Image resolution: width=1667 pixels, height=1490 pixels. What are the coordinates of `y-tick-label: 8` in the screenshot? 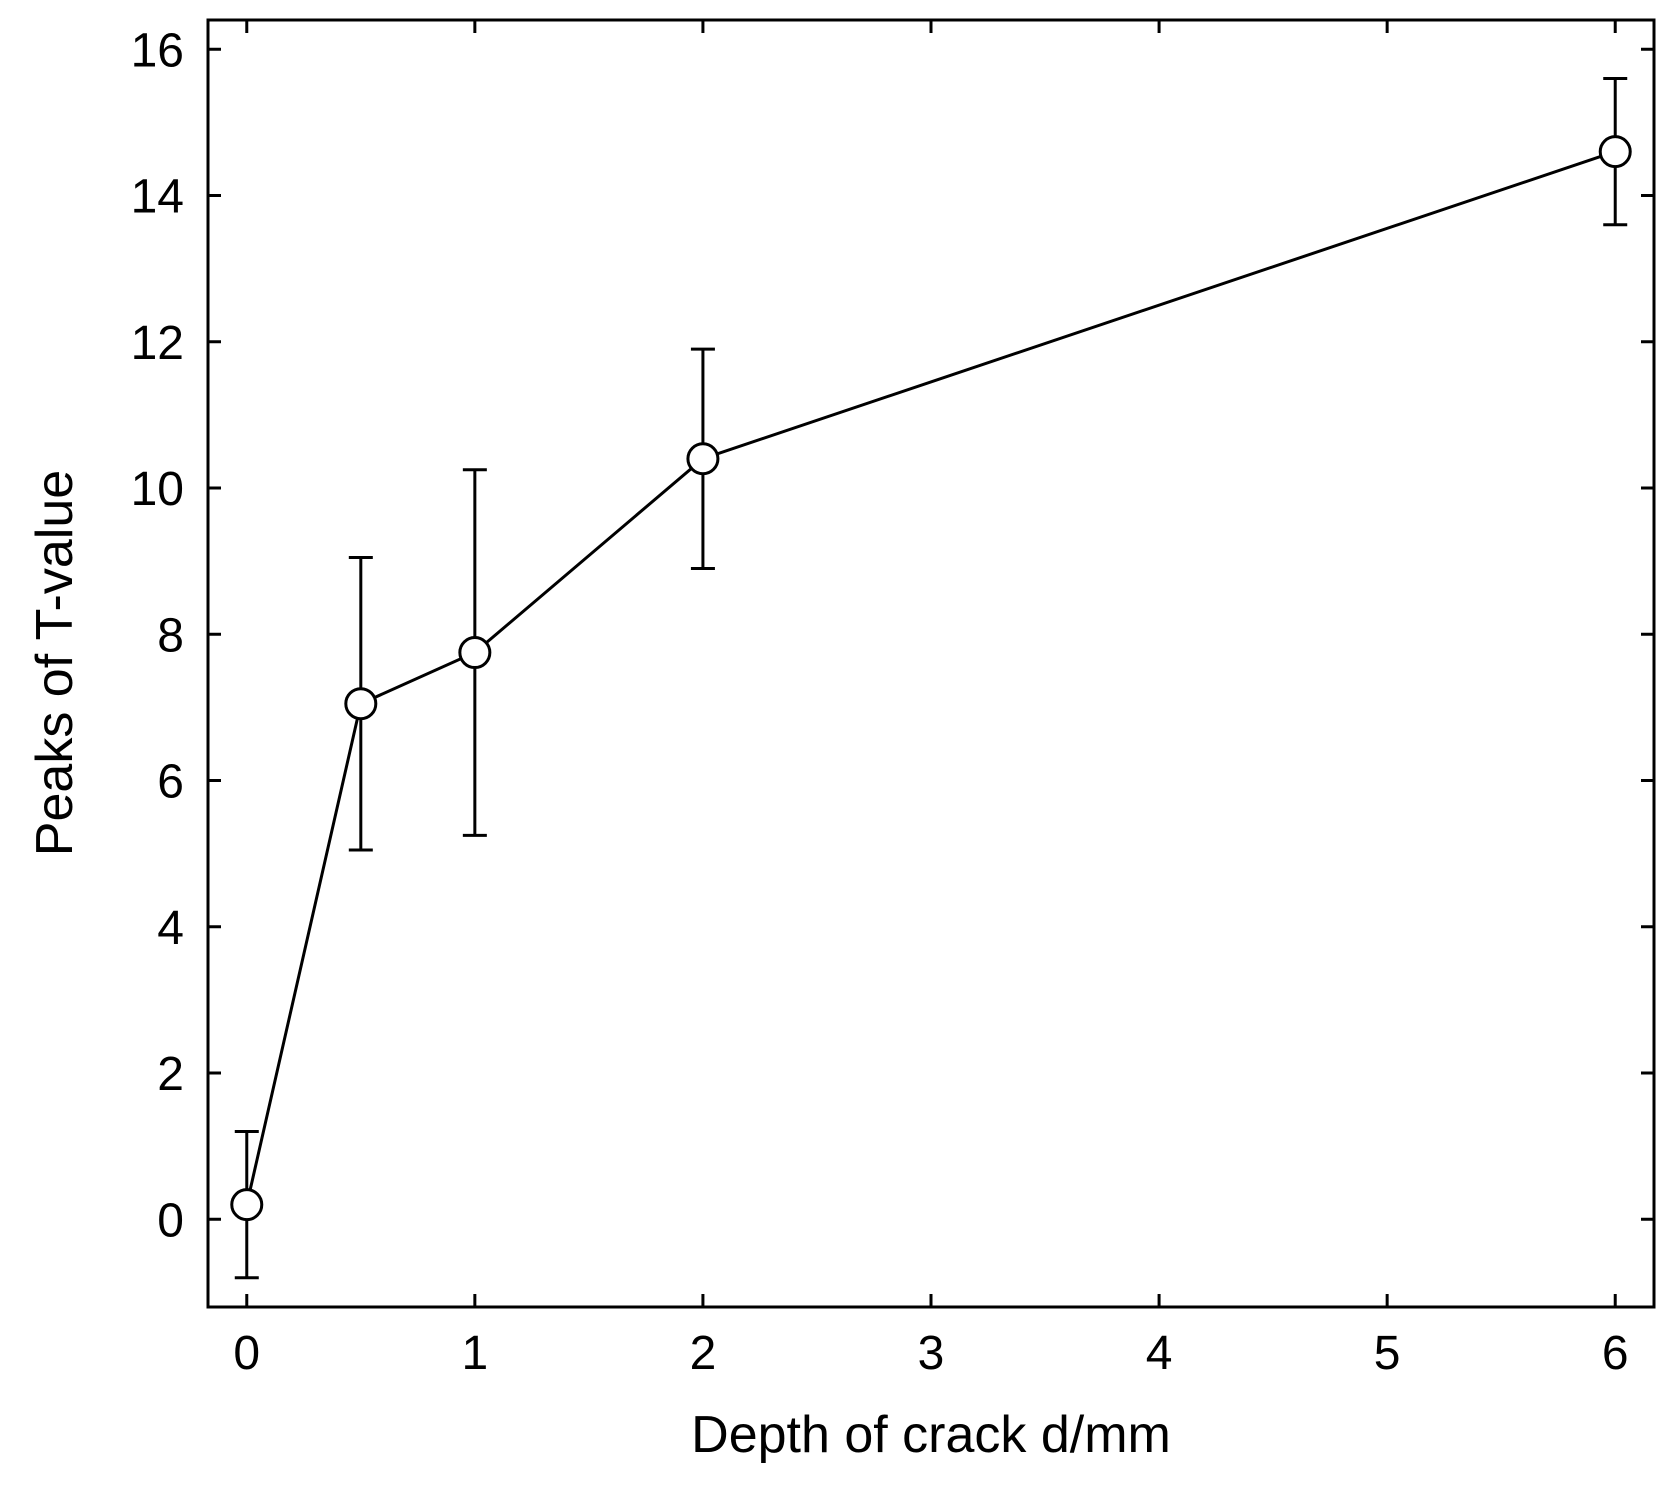 It's located at (170, 635).